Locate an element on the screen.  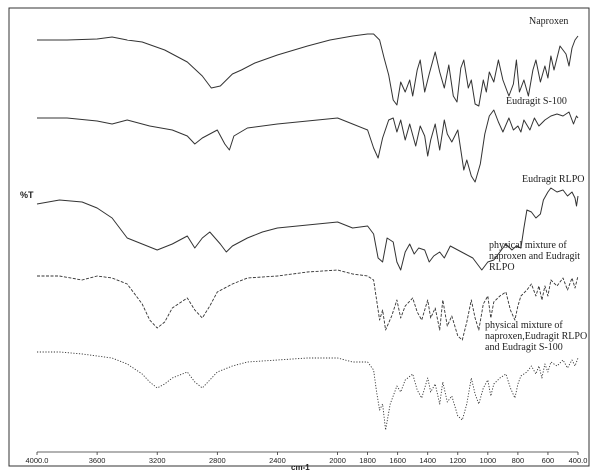
series-label-1: Naproxen is located at coordinates (548, 21).